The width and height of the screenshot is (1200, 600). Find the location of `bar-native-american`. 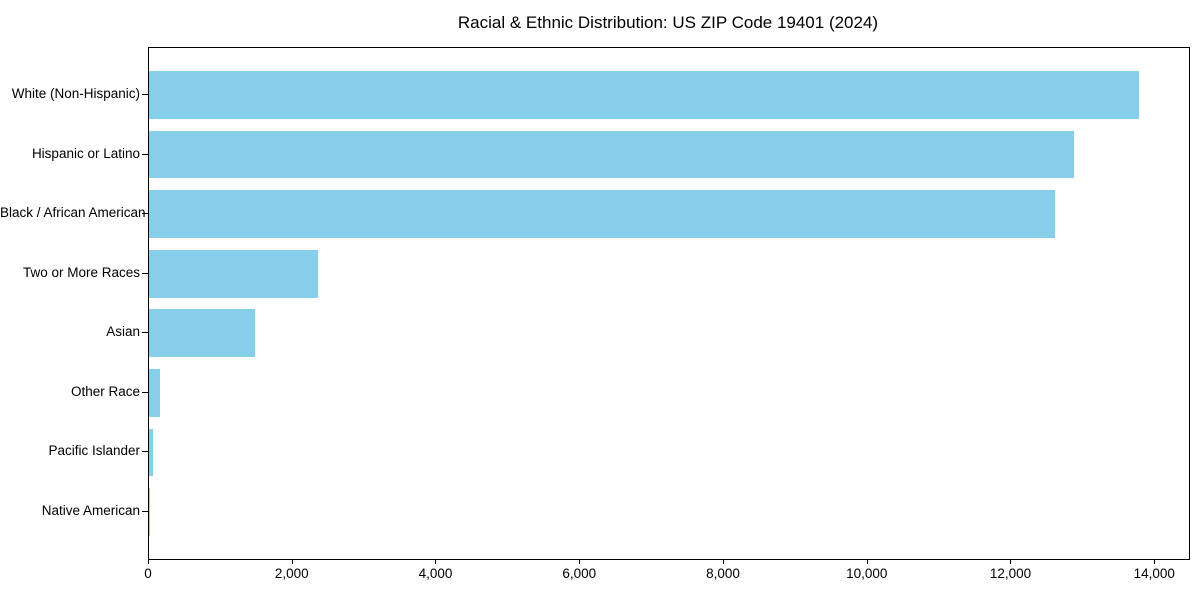

bar-native-american is located at coordinates (150, 512).